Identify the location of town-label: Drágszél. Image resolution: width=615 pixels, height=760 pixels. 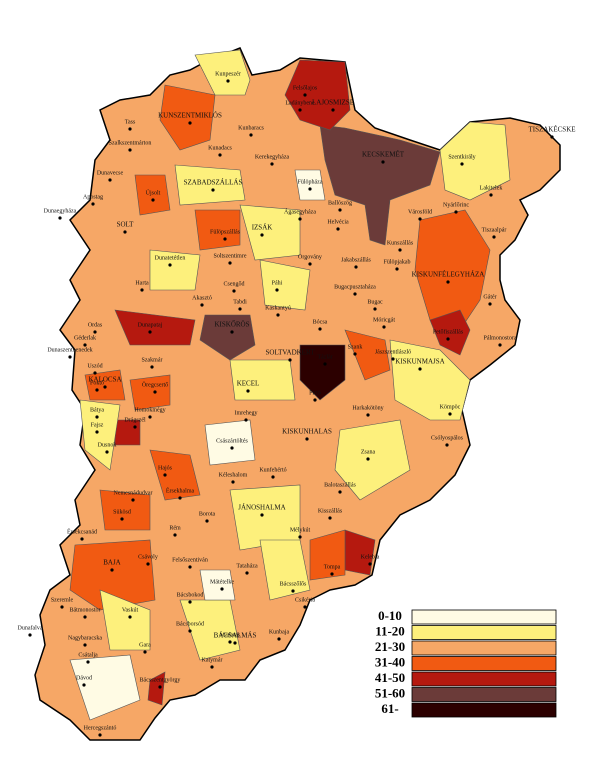
(135, 420).